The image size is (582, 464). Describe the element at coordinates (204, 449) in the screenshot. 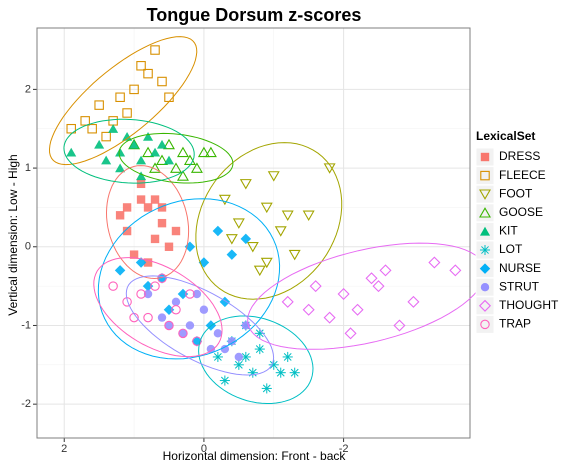

I see `x-tick-label: 0` at that location.